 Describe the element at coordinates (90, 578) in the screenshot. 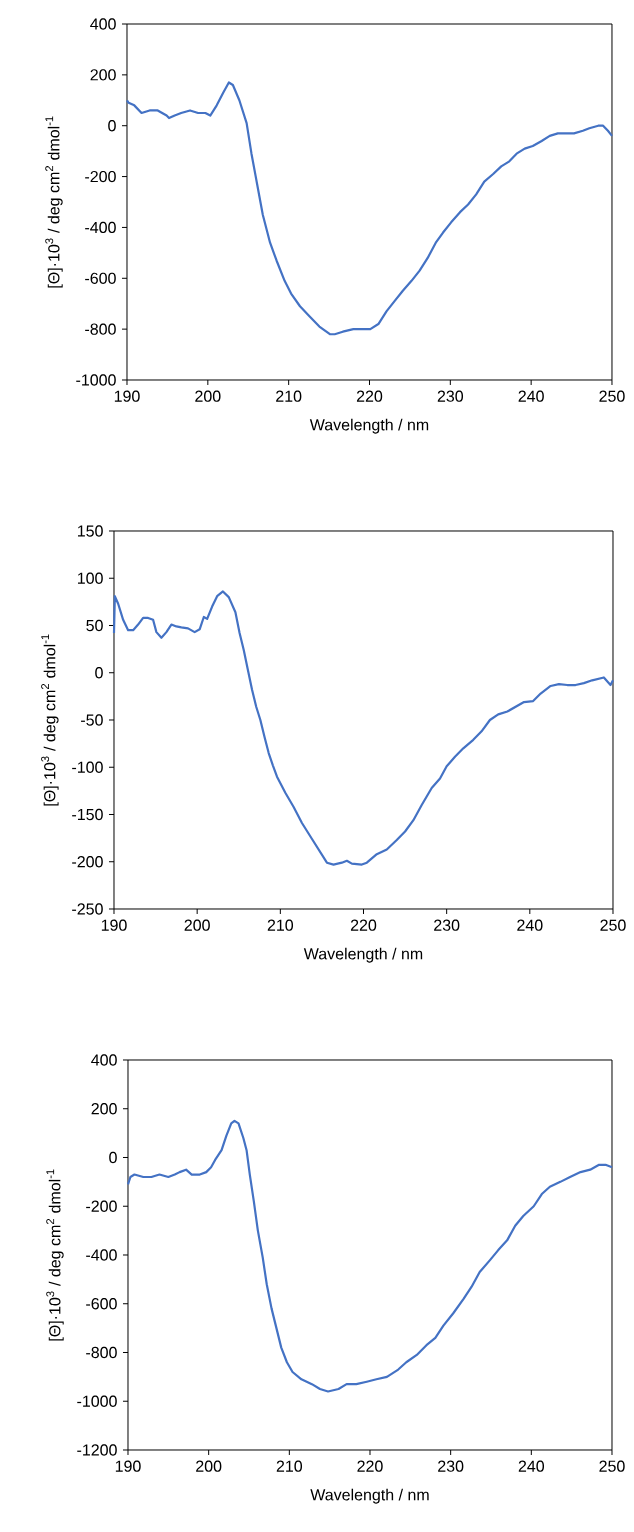

I see `y-tick-label: 100` at that location.